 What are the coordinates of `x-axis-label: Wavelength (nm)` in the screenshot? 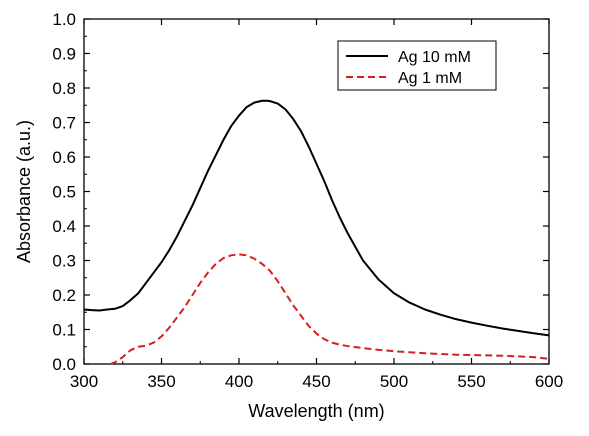 It's located at (316, 411).